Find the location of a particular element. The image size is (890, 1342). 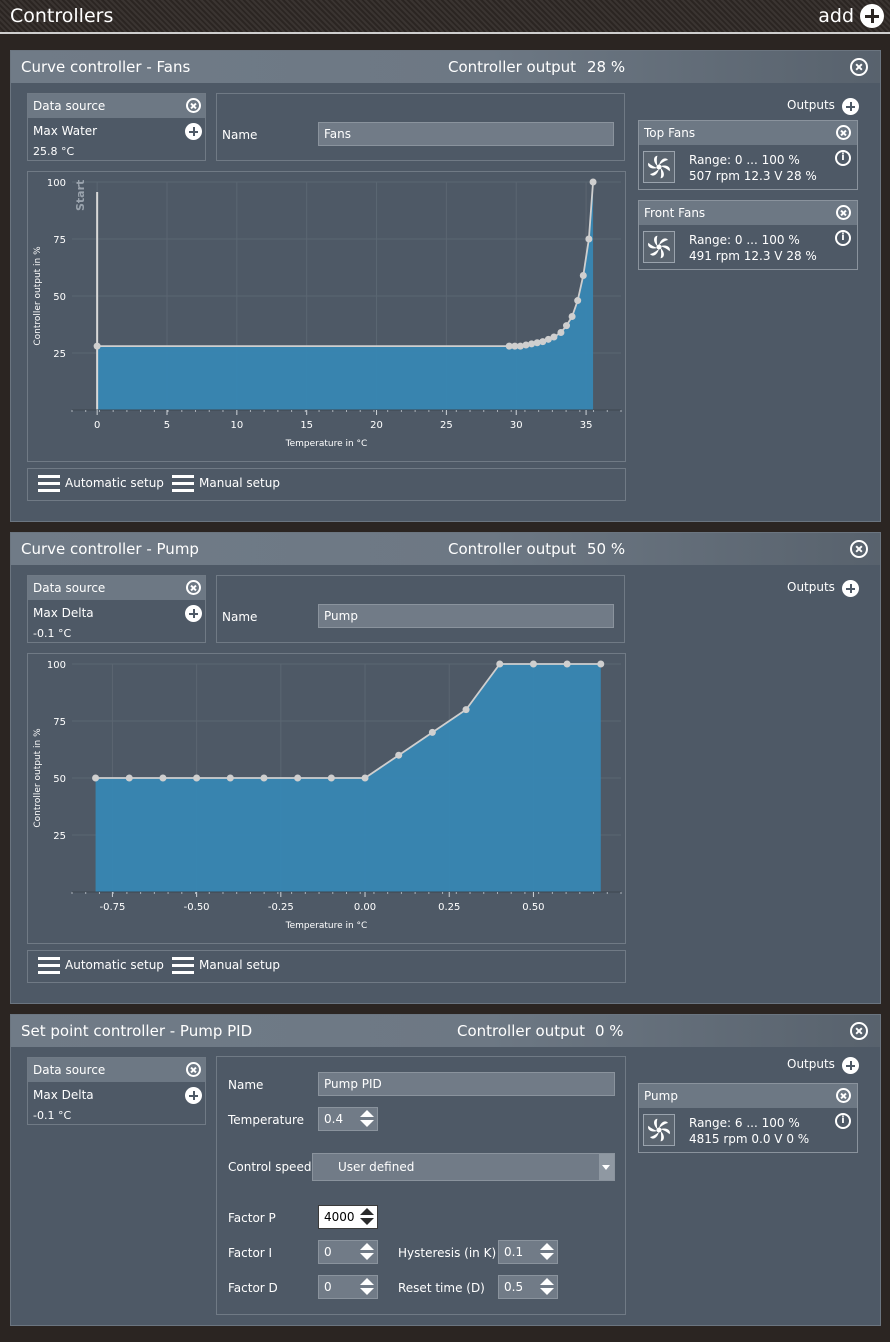

control-speed-select: User defined is located at coordinates (463, 1167).